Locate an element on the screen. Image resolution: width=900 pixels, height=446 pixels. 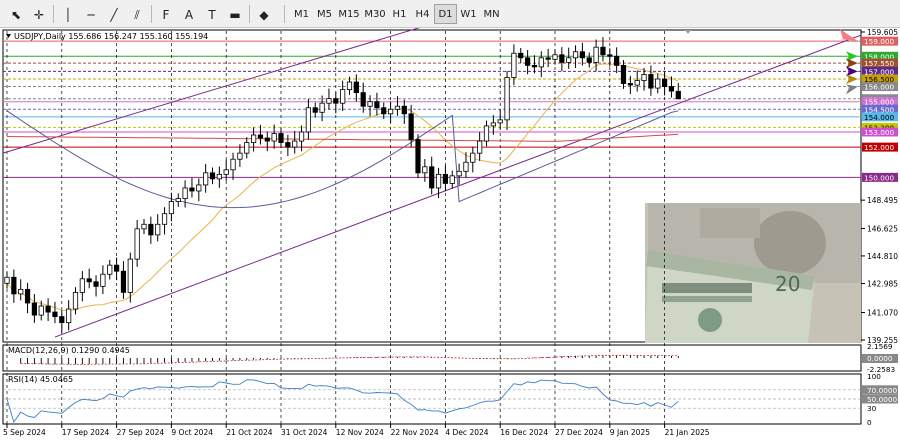
timeframe-d1: D1 is located at coordinates (445, 14).